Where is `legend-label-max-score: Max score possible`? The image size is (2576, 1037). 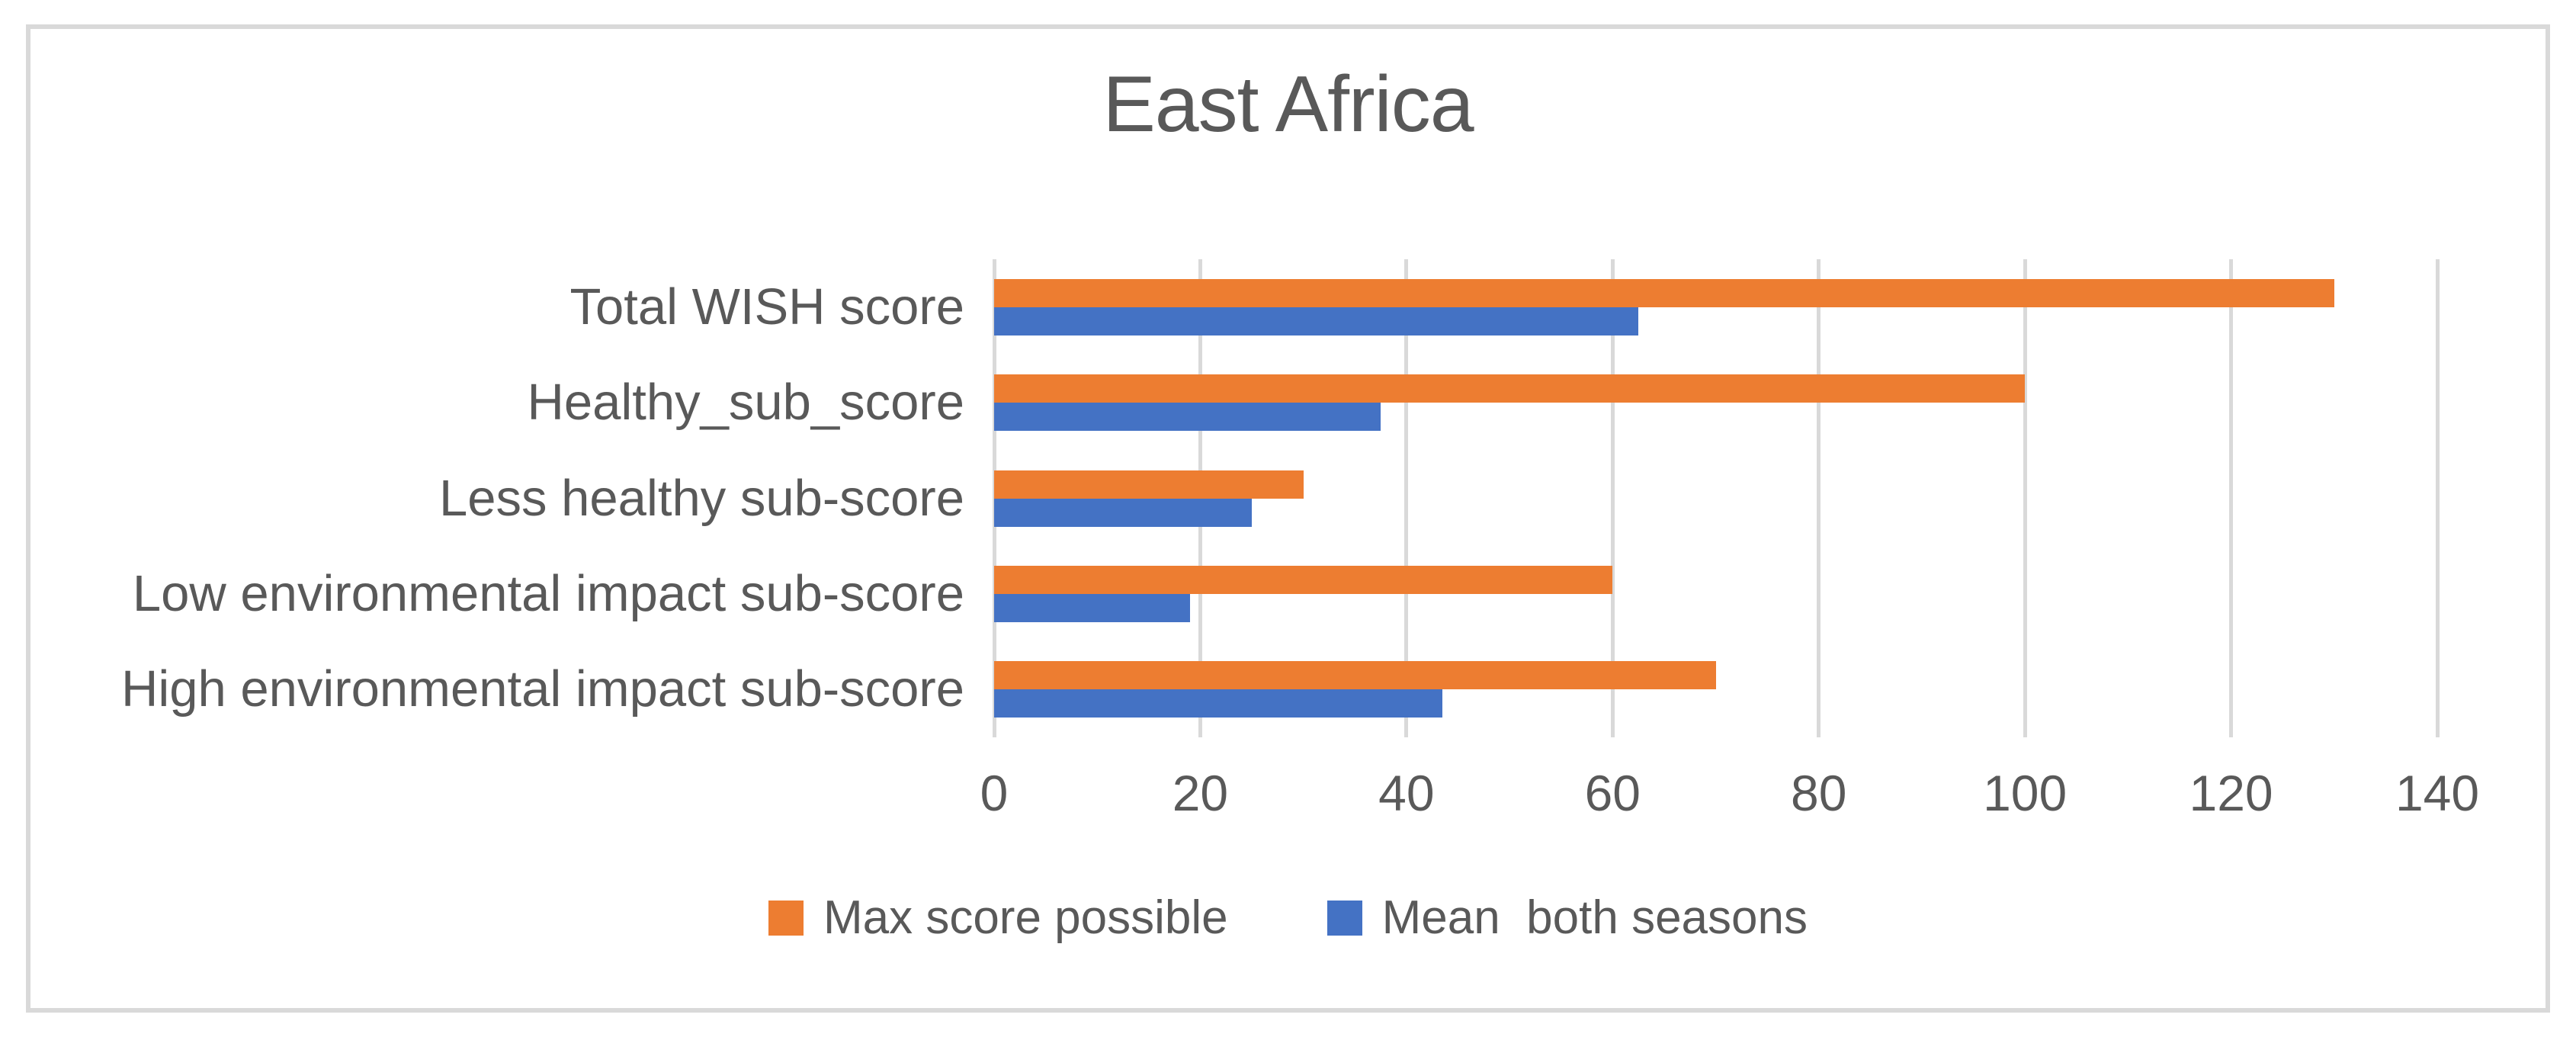
legend-label-max-score: Max score possible is located at coordinates (1025, 917).